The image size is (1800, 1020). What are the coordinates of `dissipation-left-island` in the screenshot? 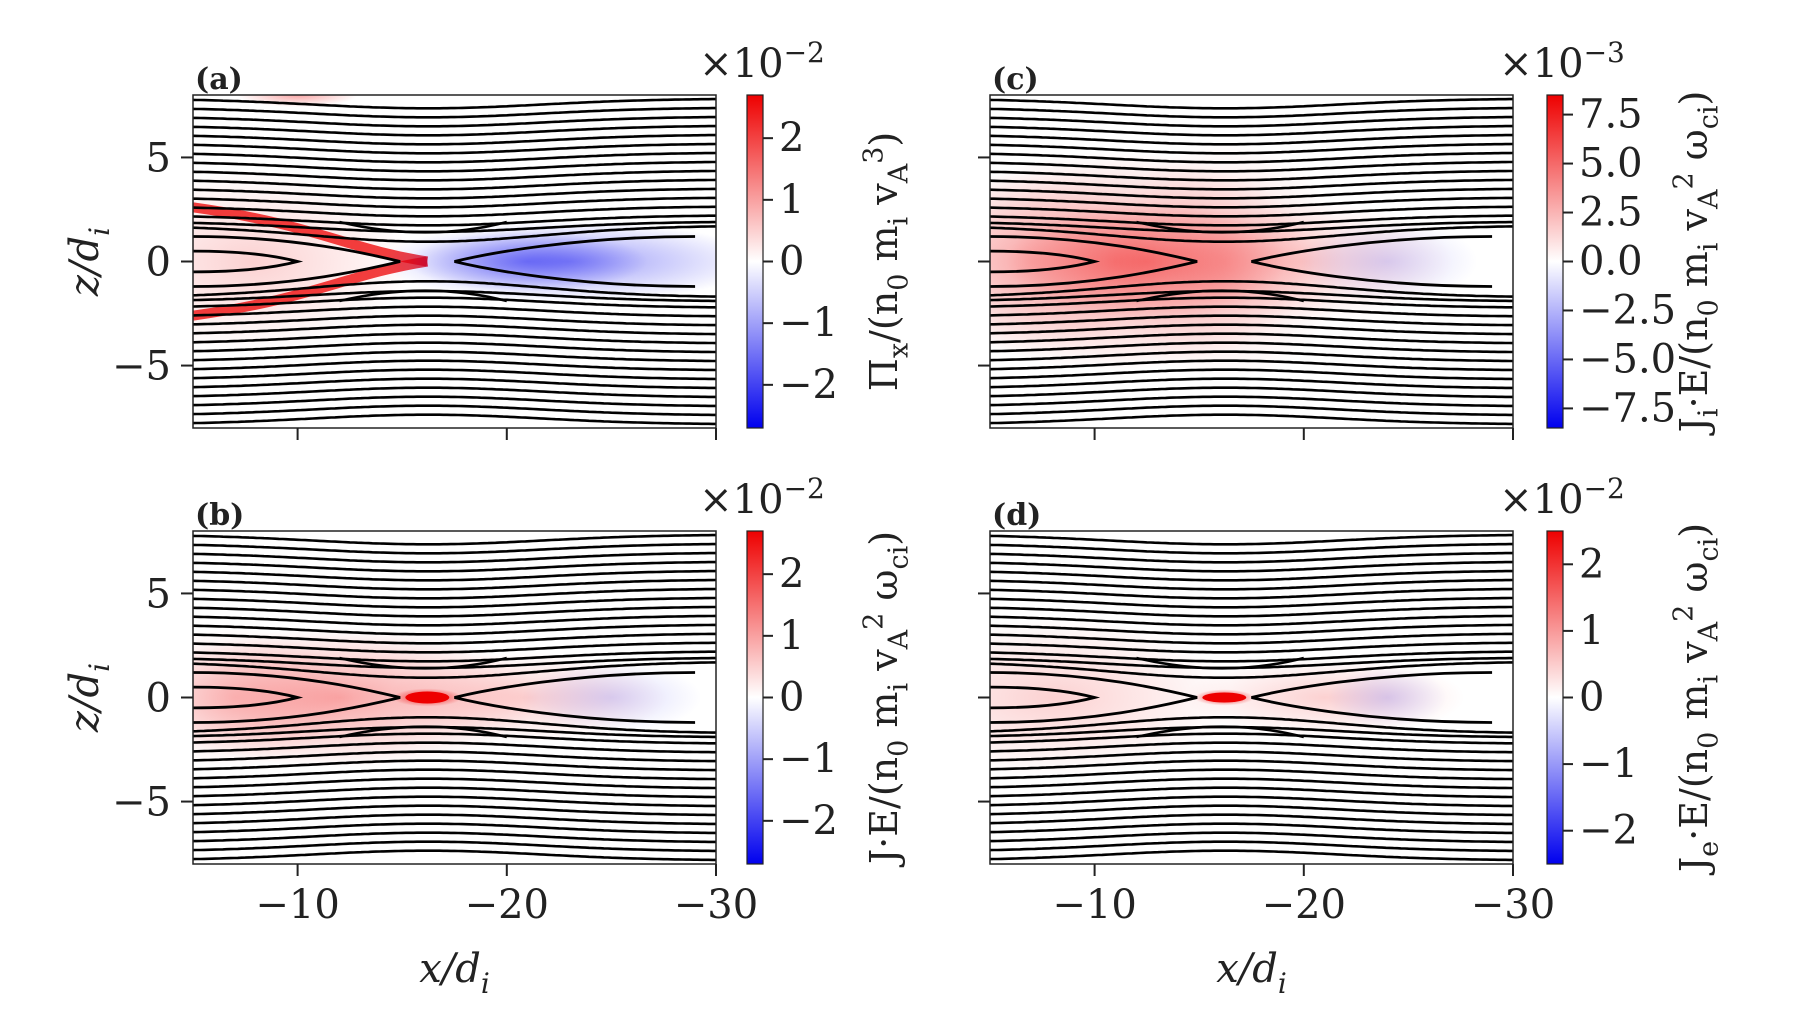 It's located at (274, 697).